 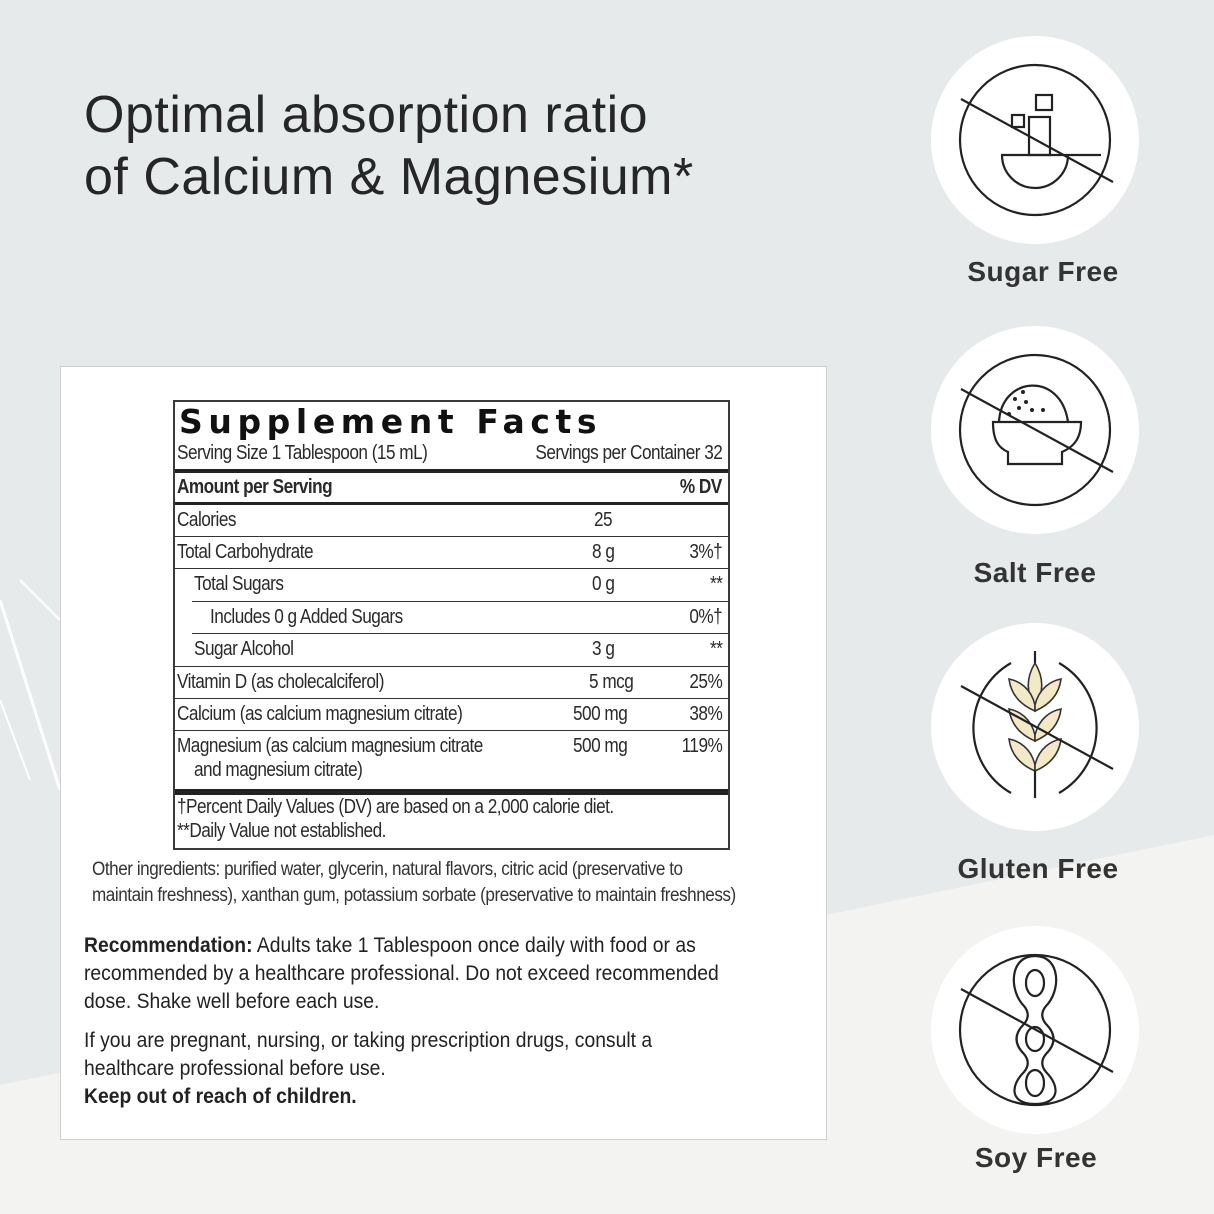 I want to click on nutrient-name: Calcium (as calcium magnesium citrate), so click(x=320, y=714).